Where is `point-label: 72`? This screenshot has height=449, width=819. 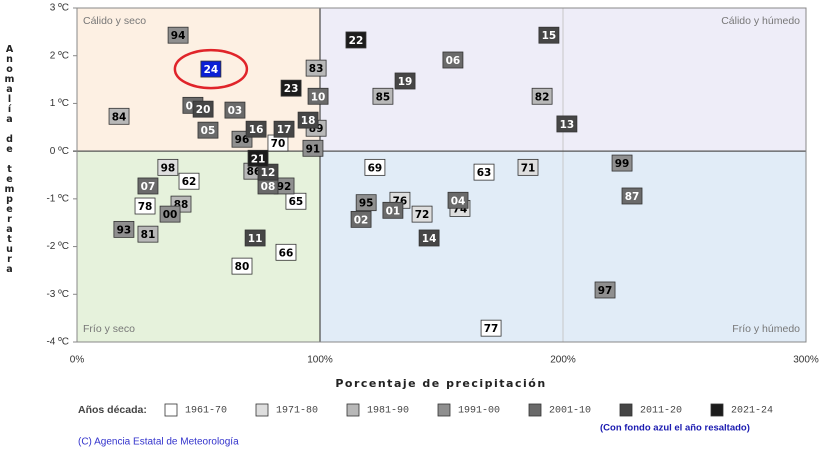 point-label: 72 is located at coordinates (422, 215).